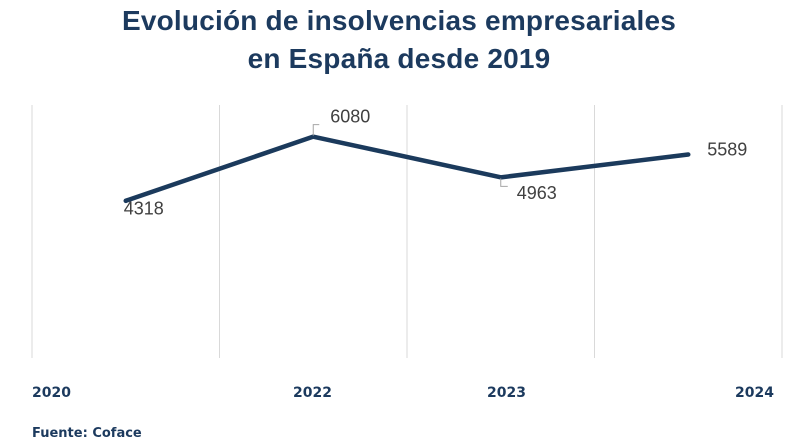  What do you see at coordinates (350, 116) in the screenshot?
I see `data-label: 6080` at bounding box center [350, 116].